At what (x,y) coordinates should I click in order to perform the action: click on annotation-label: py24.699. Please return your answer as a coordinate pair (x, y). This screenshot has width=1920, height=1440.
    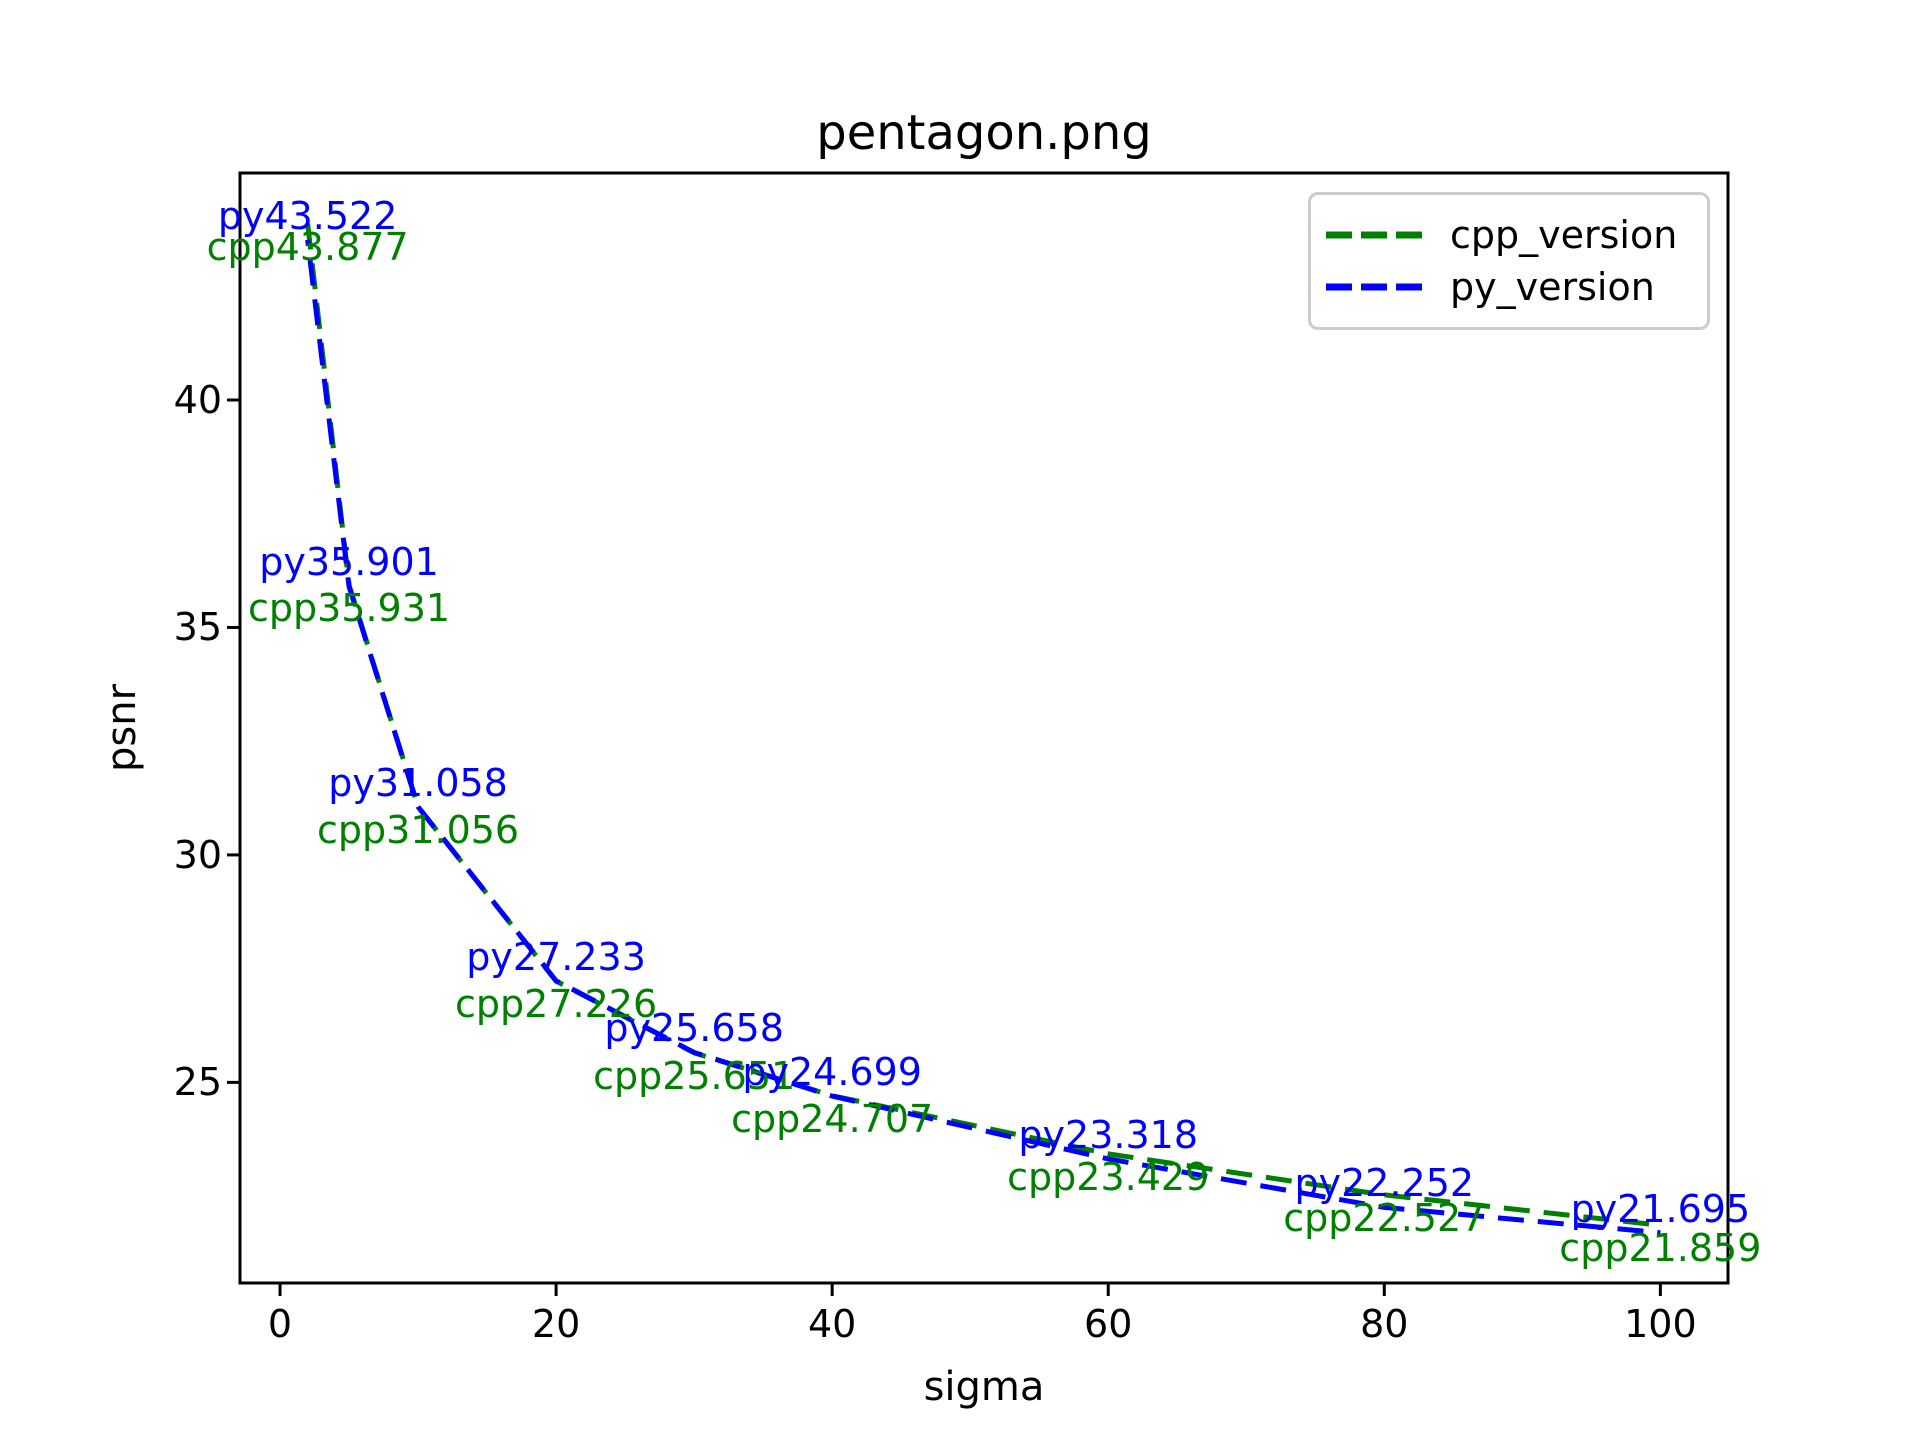
    Looking at the image, I should click on (832, 1072).